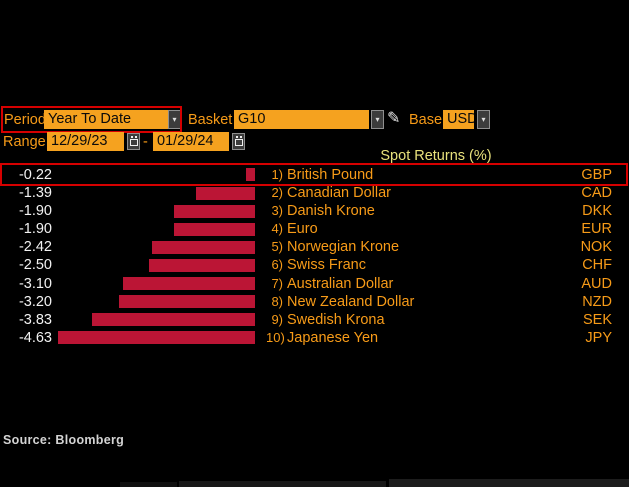 The height and width of the screenshot is (487, 629). I want to click on currency-code: EUR, so click(596, 229).